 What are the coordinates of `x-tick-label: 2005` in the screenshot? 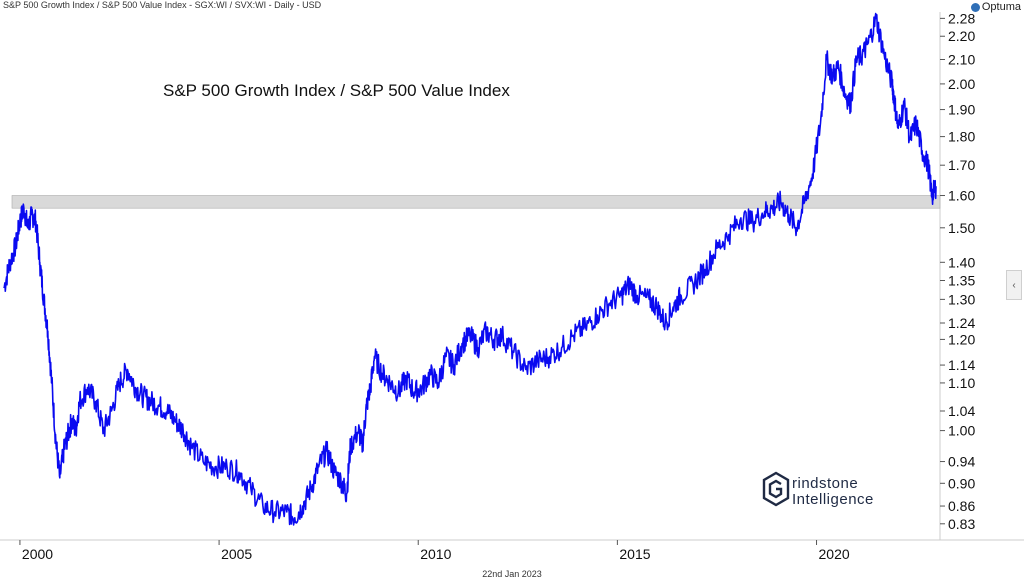 It's located at (236, 554).